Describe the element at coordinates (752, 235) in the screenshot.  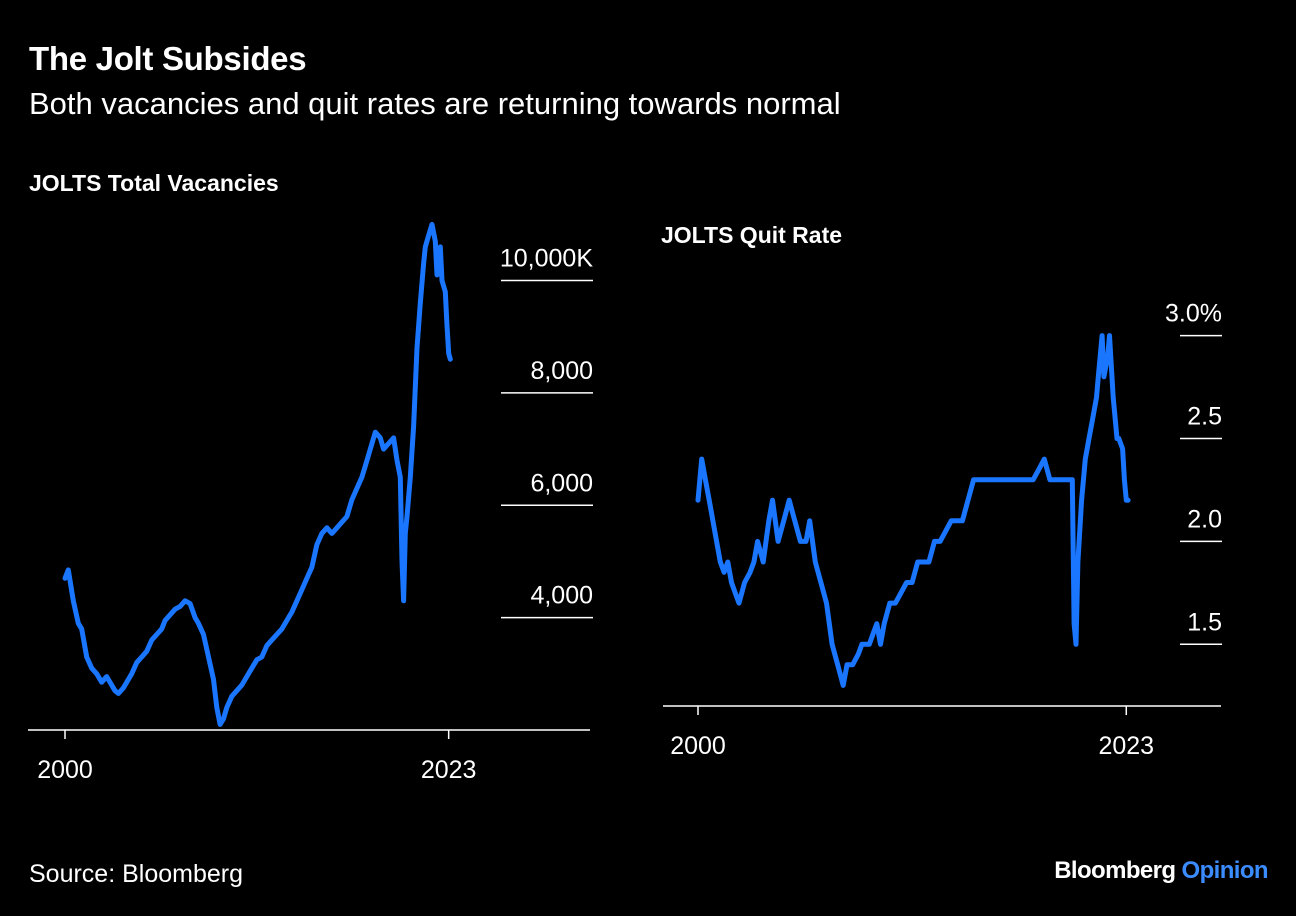
I see `quit-rate-chart-title: JOLTS Quit Rate` at that location.